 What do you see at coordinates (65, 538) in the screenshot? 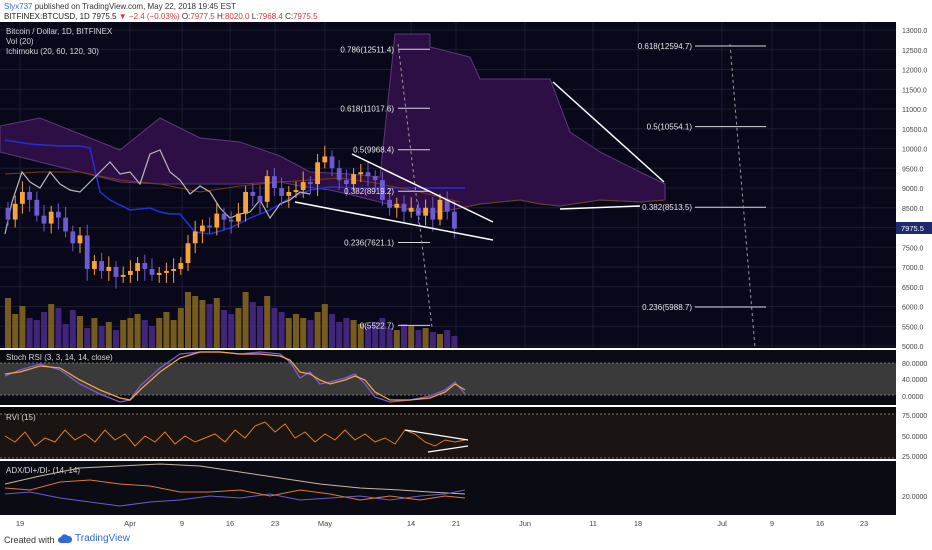
I see `tradingview-cloud-icon` at bounding box center [65, 538].